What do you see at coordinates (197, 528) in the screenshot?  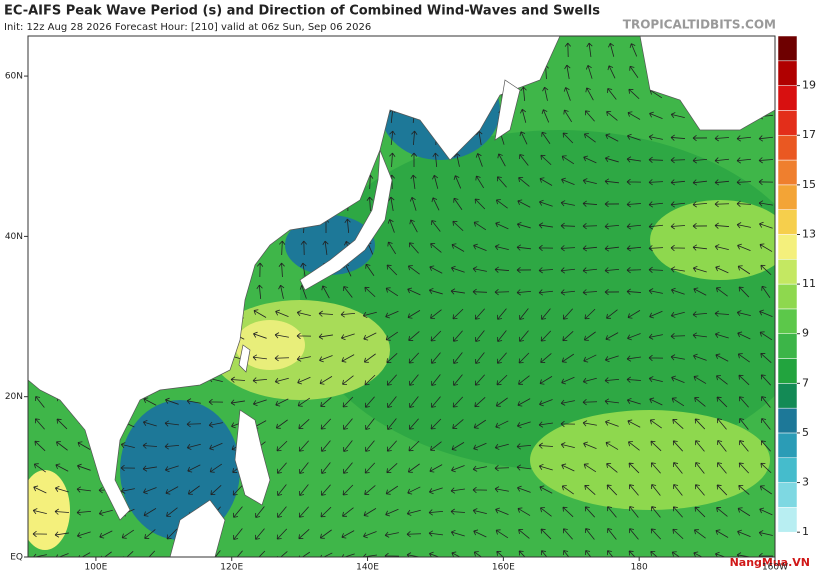 I see `land-borneo` at bounding box center [197, 528].